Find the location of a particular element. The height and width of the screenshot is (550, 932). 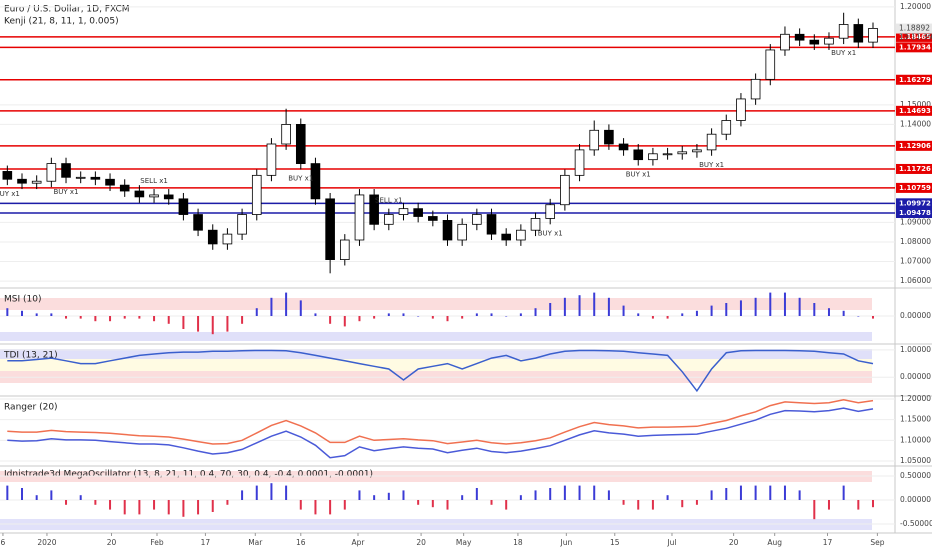

level-label: 1.10759 is located at coordinates (915, 188).